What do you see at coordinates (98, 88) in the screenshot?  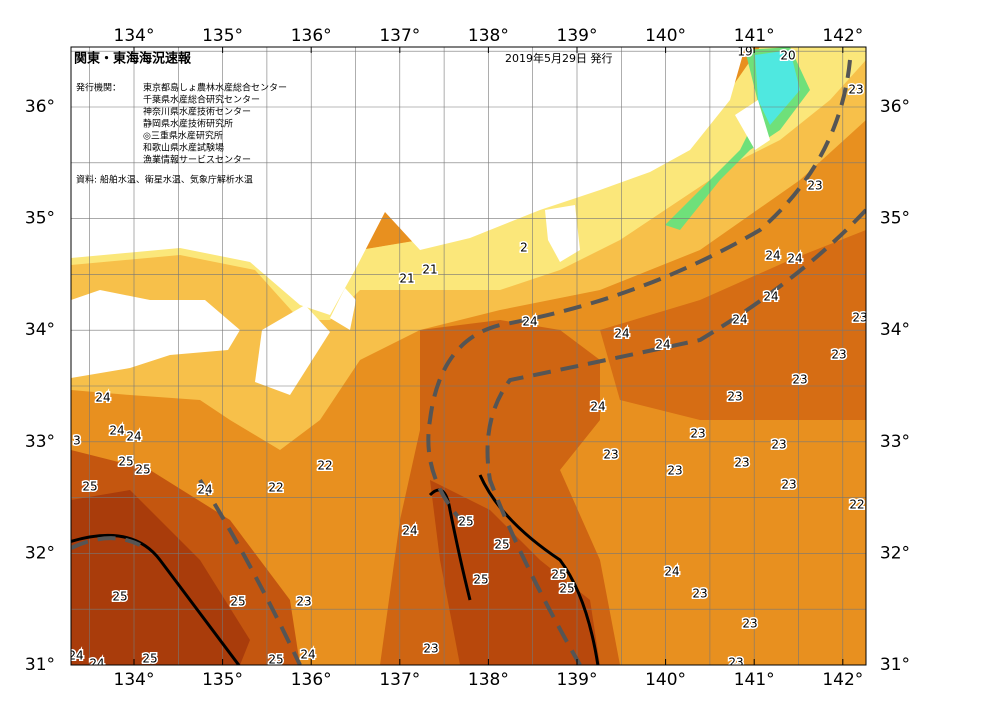 I see `publisher-label: 発行機関：` at bounding box center [98, 88].